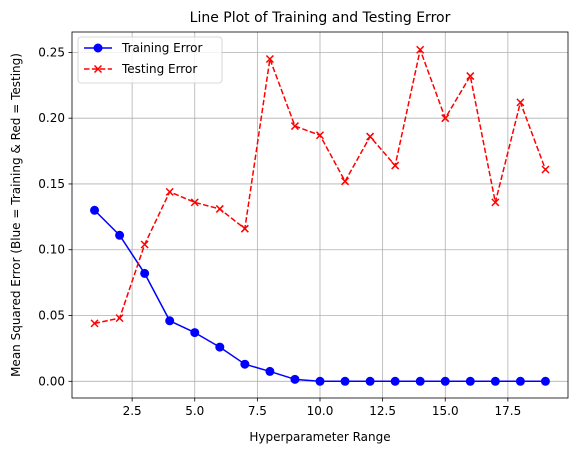 The image size is (576, 453). What do you see at coordinates (132, 411) in the screenshot?
I see `x-tick-label: 2.5` at bounding box center [132, 411].